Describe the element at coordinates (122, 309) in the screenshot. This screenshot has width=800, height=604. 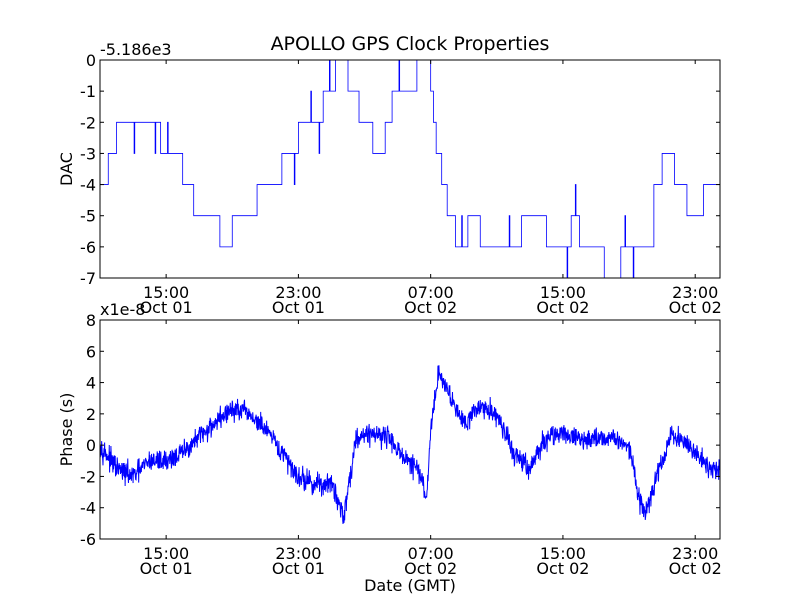
I see `offset-text: x1e-8` at that location.